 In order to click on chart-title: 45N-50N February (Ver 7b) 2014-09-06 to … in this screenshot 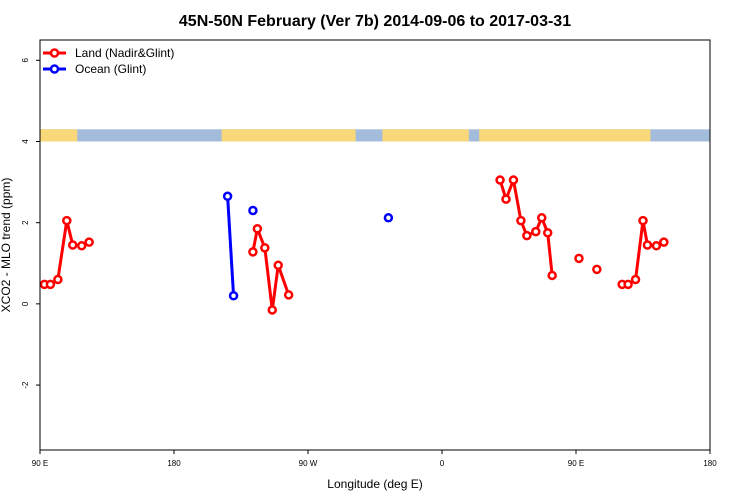, I will do `click(375, 21)`.